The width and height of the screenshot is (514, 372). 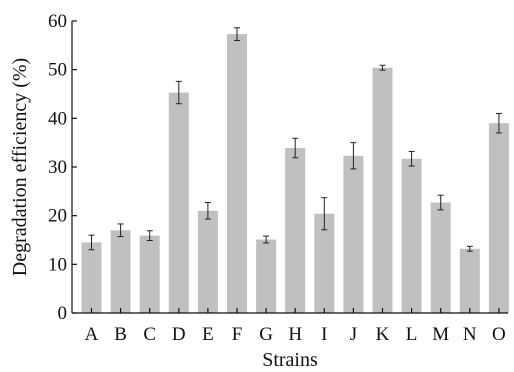 What do you see at coordinates (237, 173) in the screenshot?
I see `bar-F` at bounding box center [237, 173].